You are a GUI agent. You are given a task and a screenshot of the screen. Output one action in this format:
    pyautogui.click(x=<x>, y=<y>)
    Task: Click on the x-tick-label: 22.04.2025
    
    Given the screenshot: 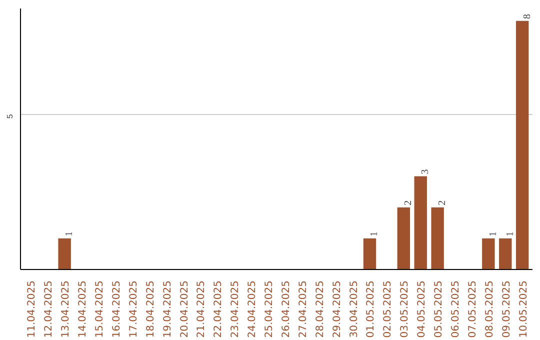 What is the action you would take?
    pyautogui.click(x=218, y=309)
    